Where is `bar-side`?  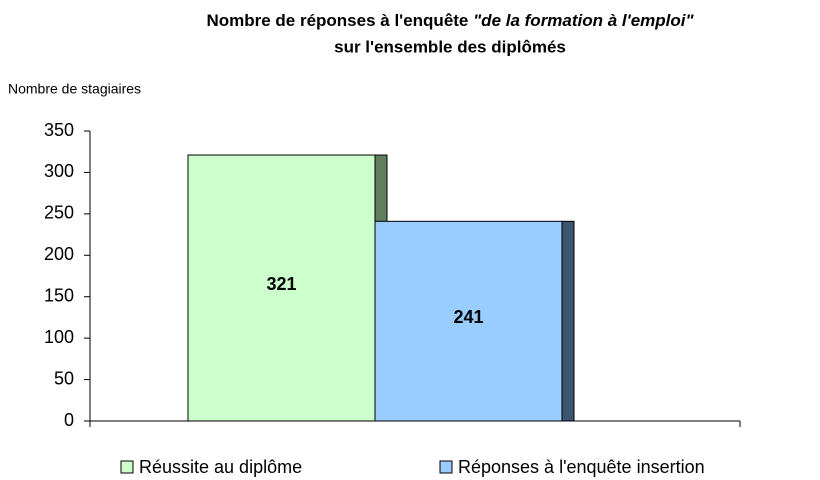 bar-side is located at coordinates (568, 321).